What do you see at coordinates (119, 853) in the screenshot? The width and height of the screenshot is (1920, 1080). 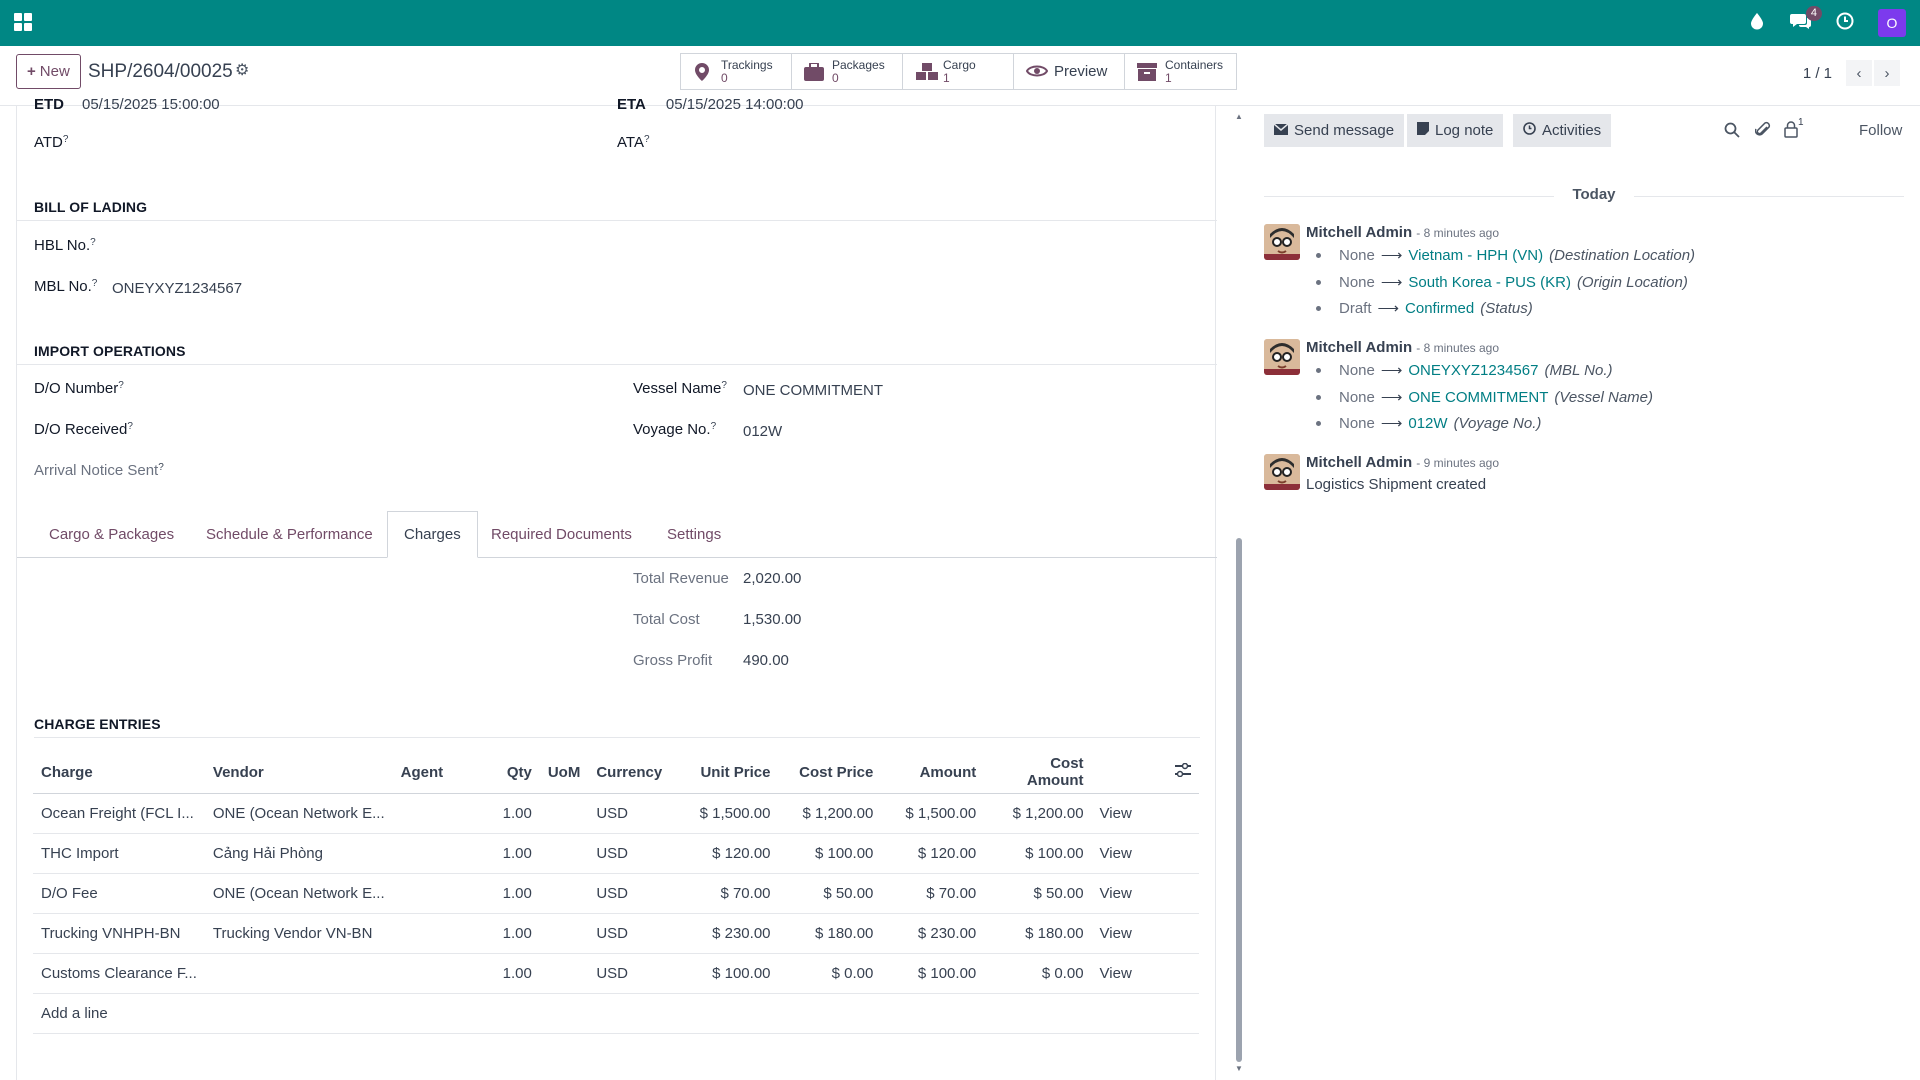 I see `cell-charge: THC Import` at bounding box center [119, 853].